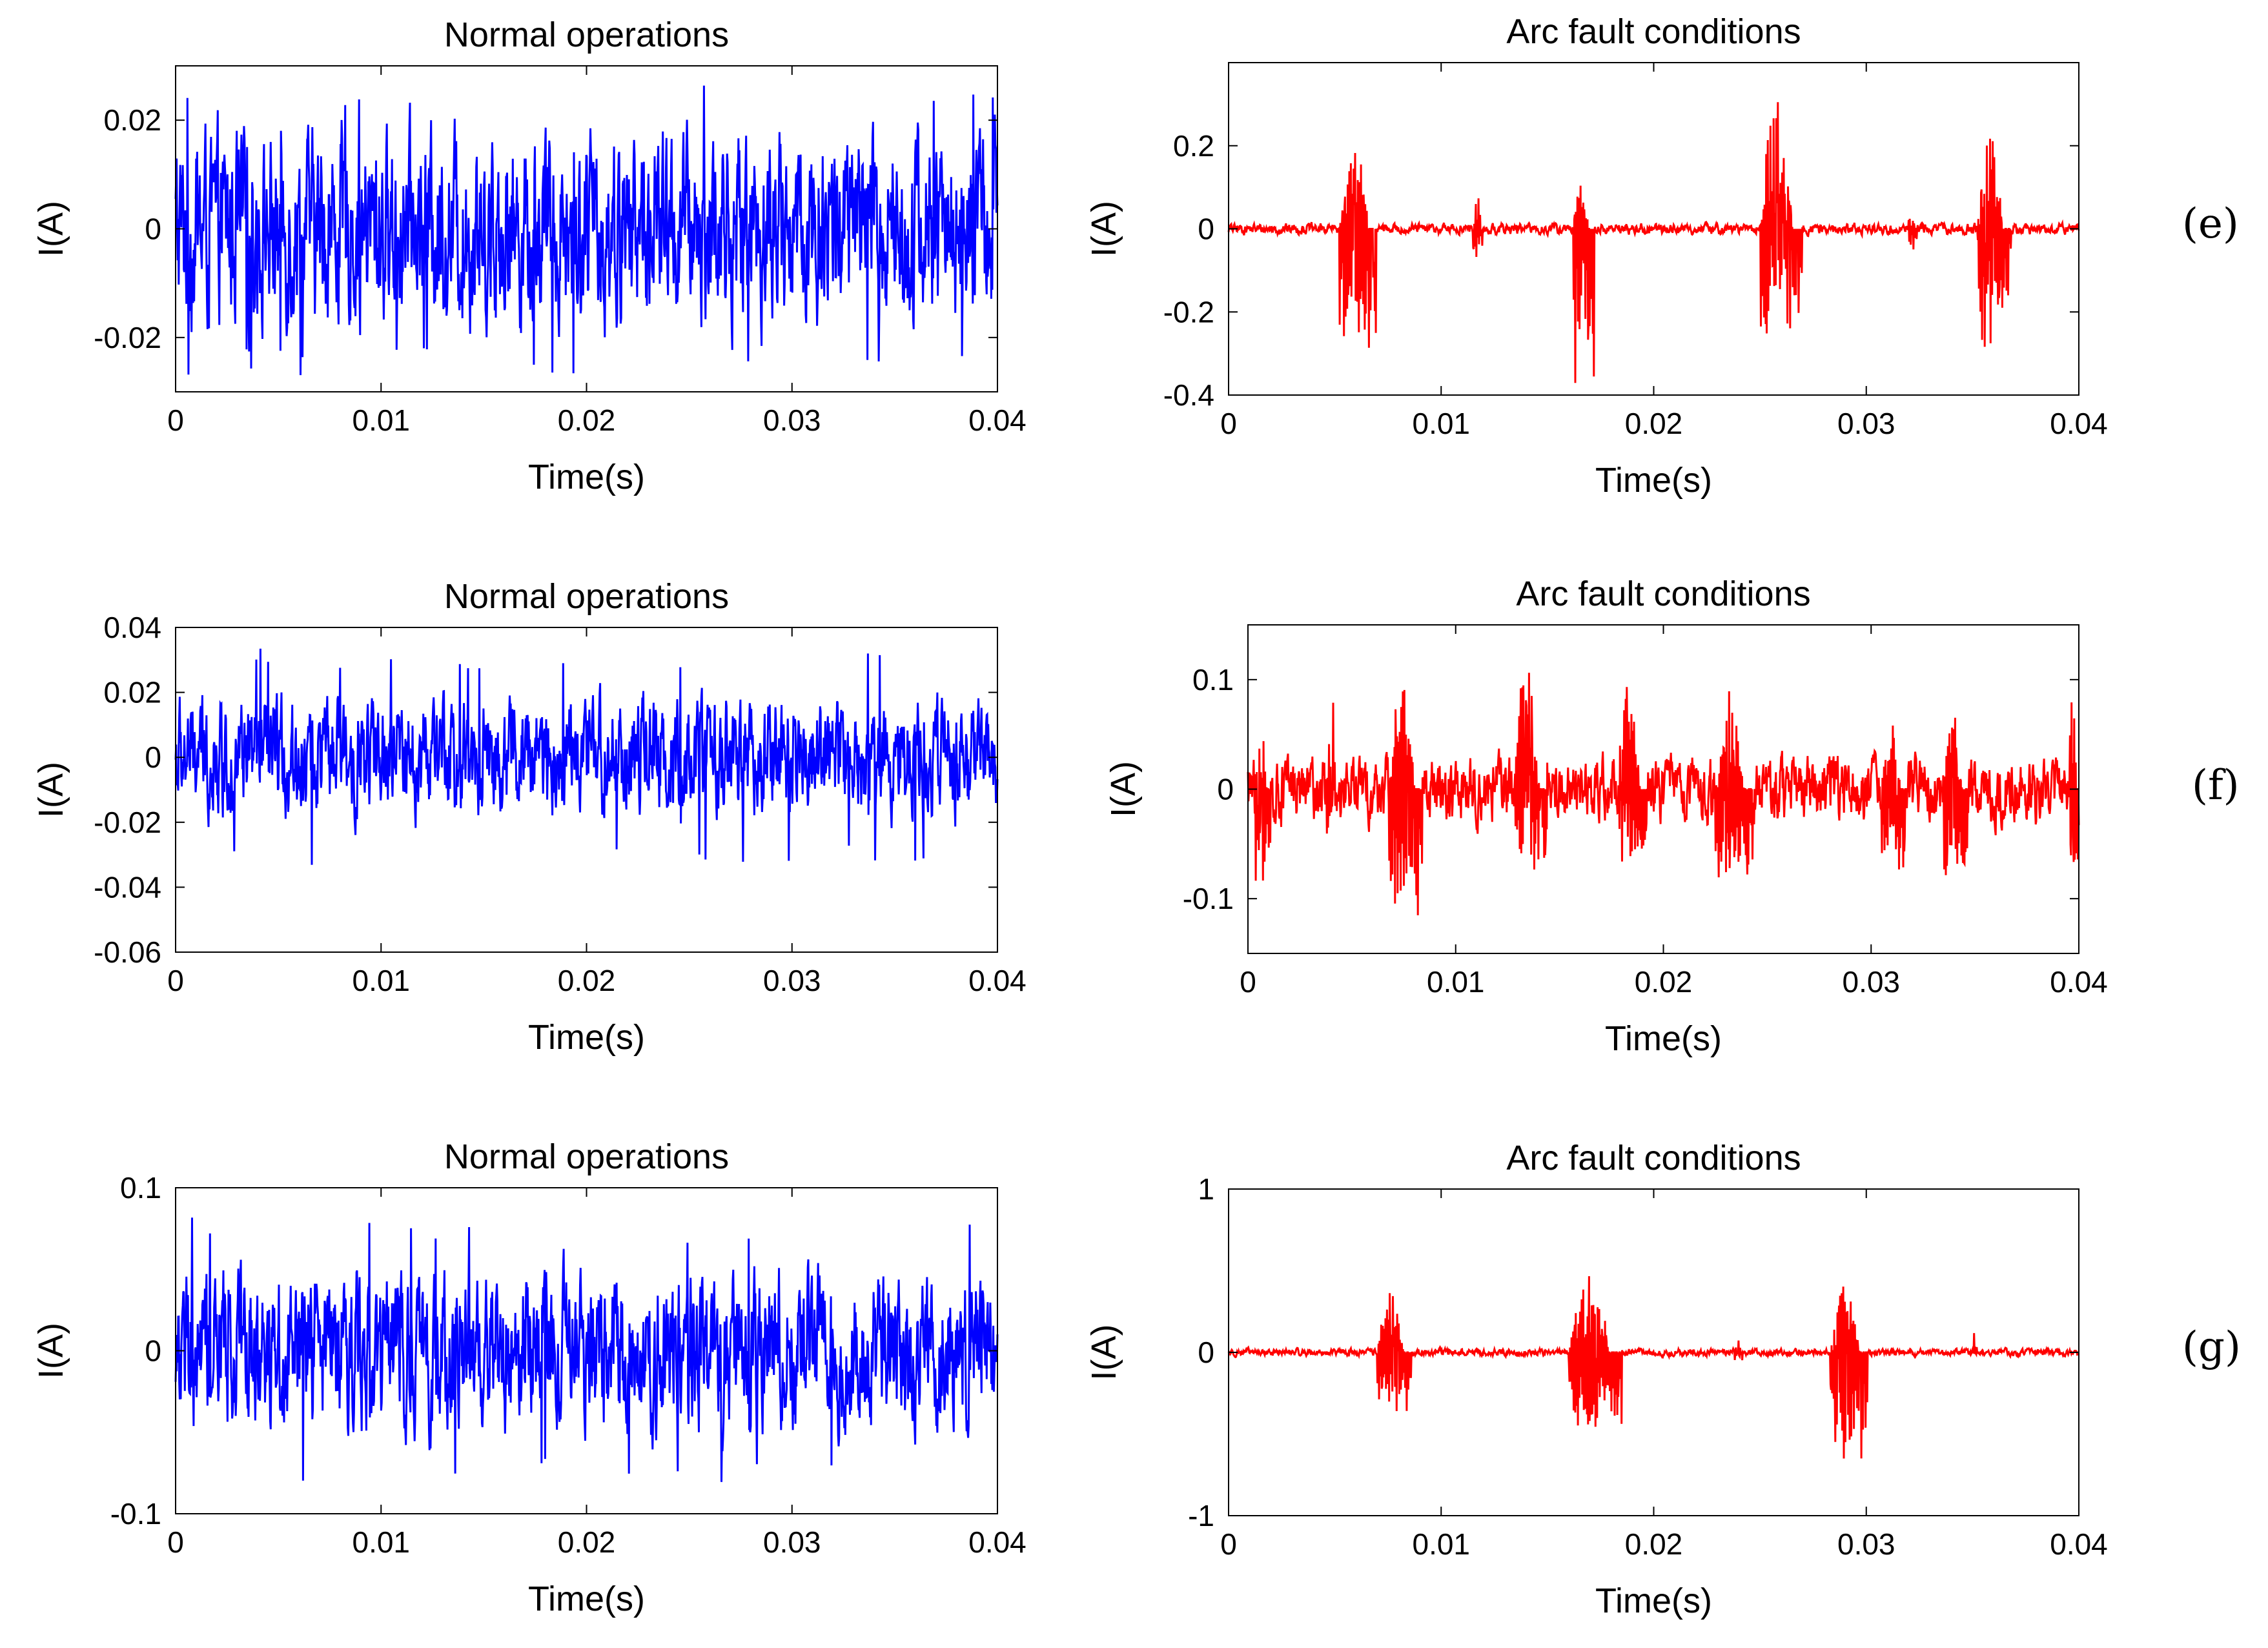 The image size is (2268, 1648). I want to click on y-tick-label: 0.04, so click(132, 627).